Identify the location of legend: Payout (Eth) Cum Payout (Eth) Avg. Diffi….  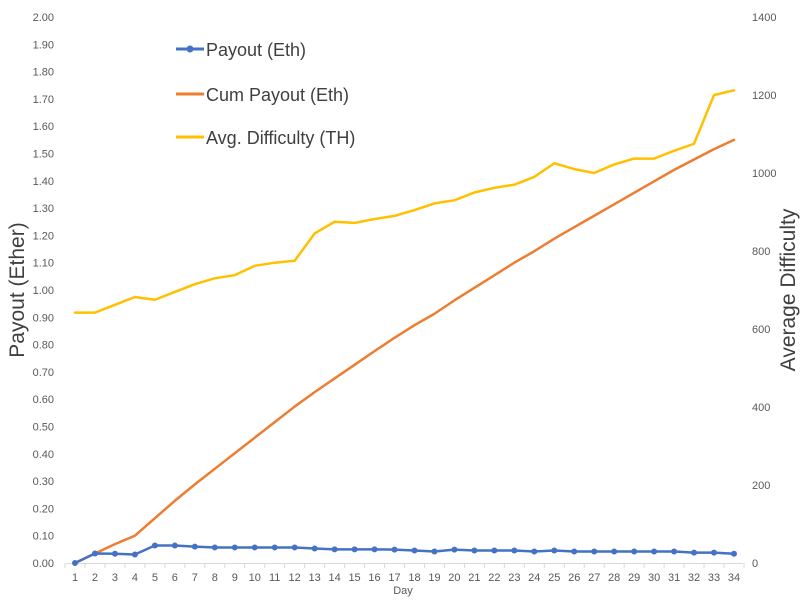
(265, 94).